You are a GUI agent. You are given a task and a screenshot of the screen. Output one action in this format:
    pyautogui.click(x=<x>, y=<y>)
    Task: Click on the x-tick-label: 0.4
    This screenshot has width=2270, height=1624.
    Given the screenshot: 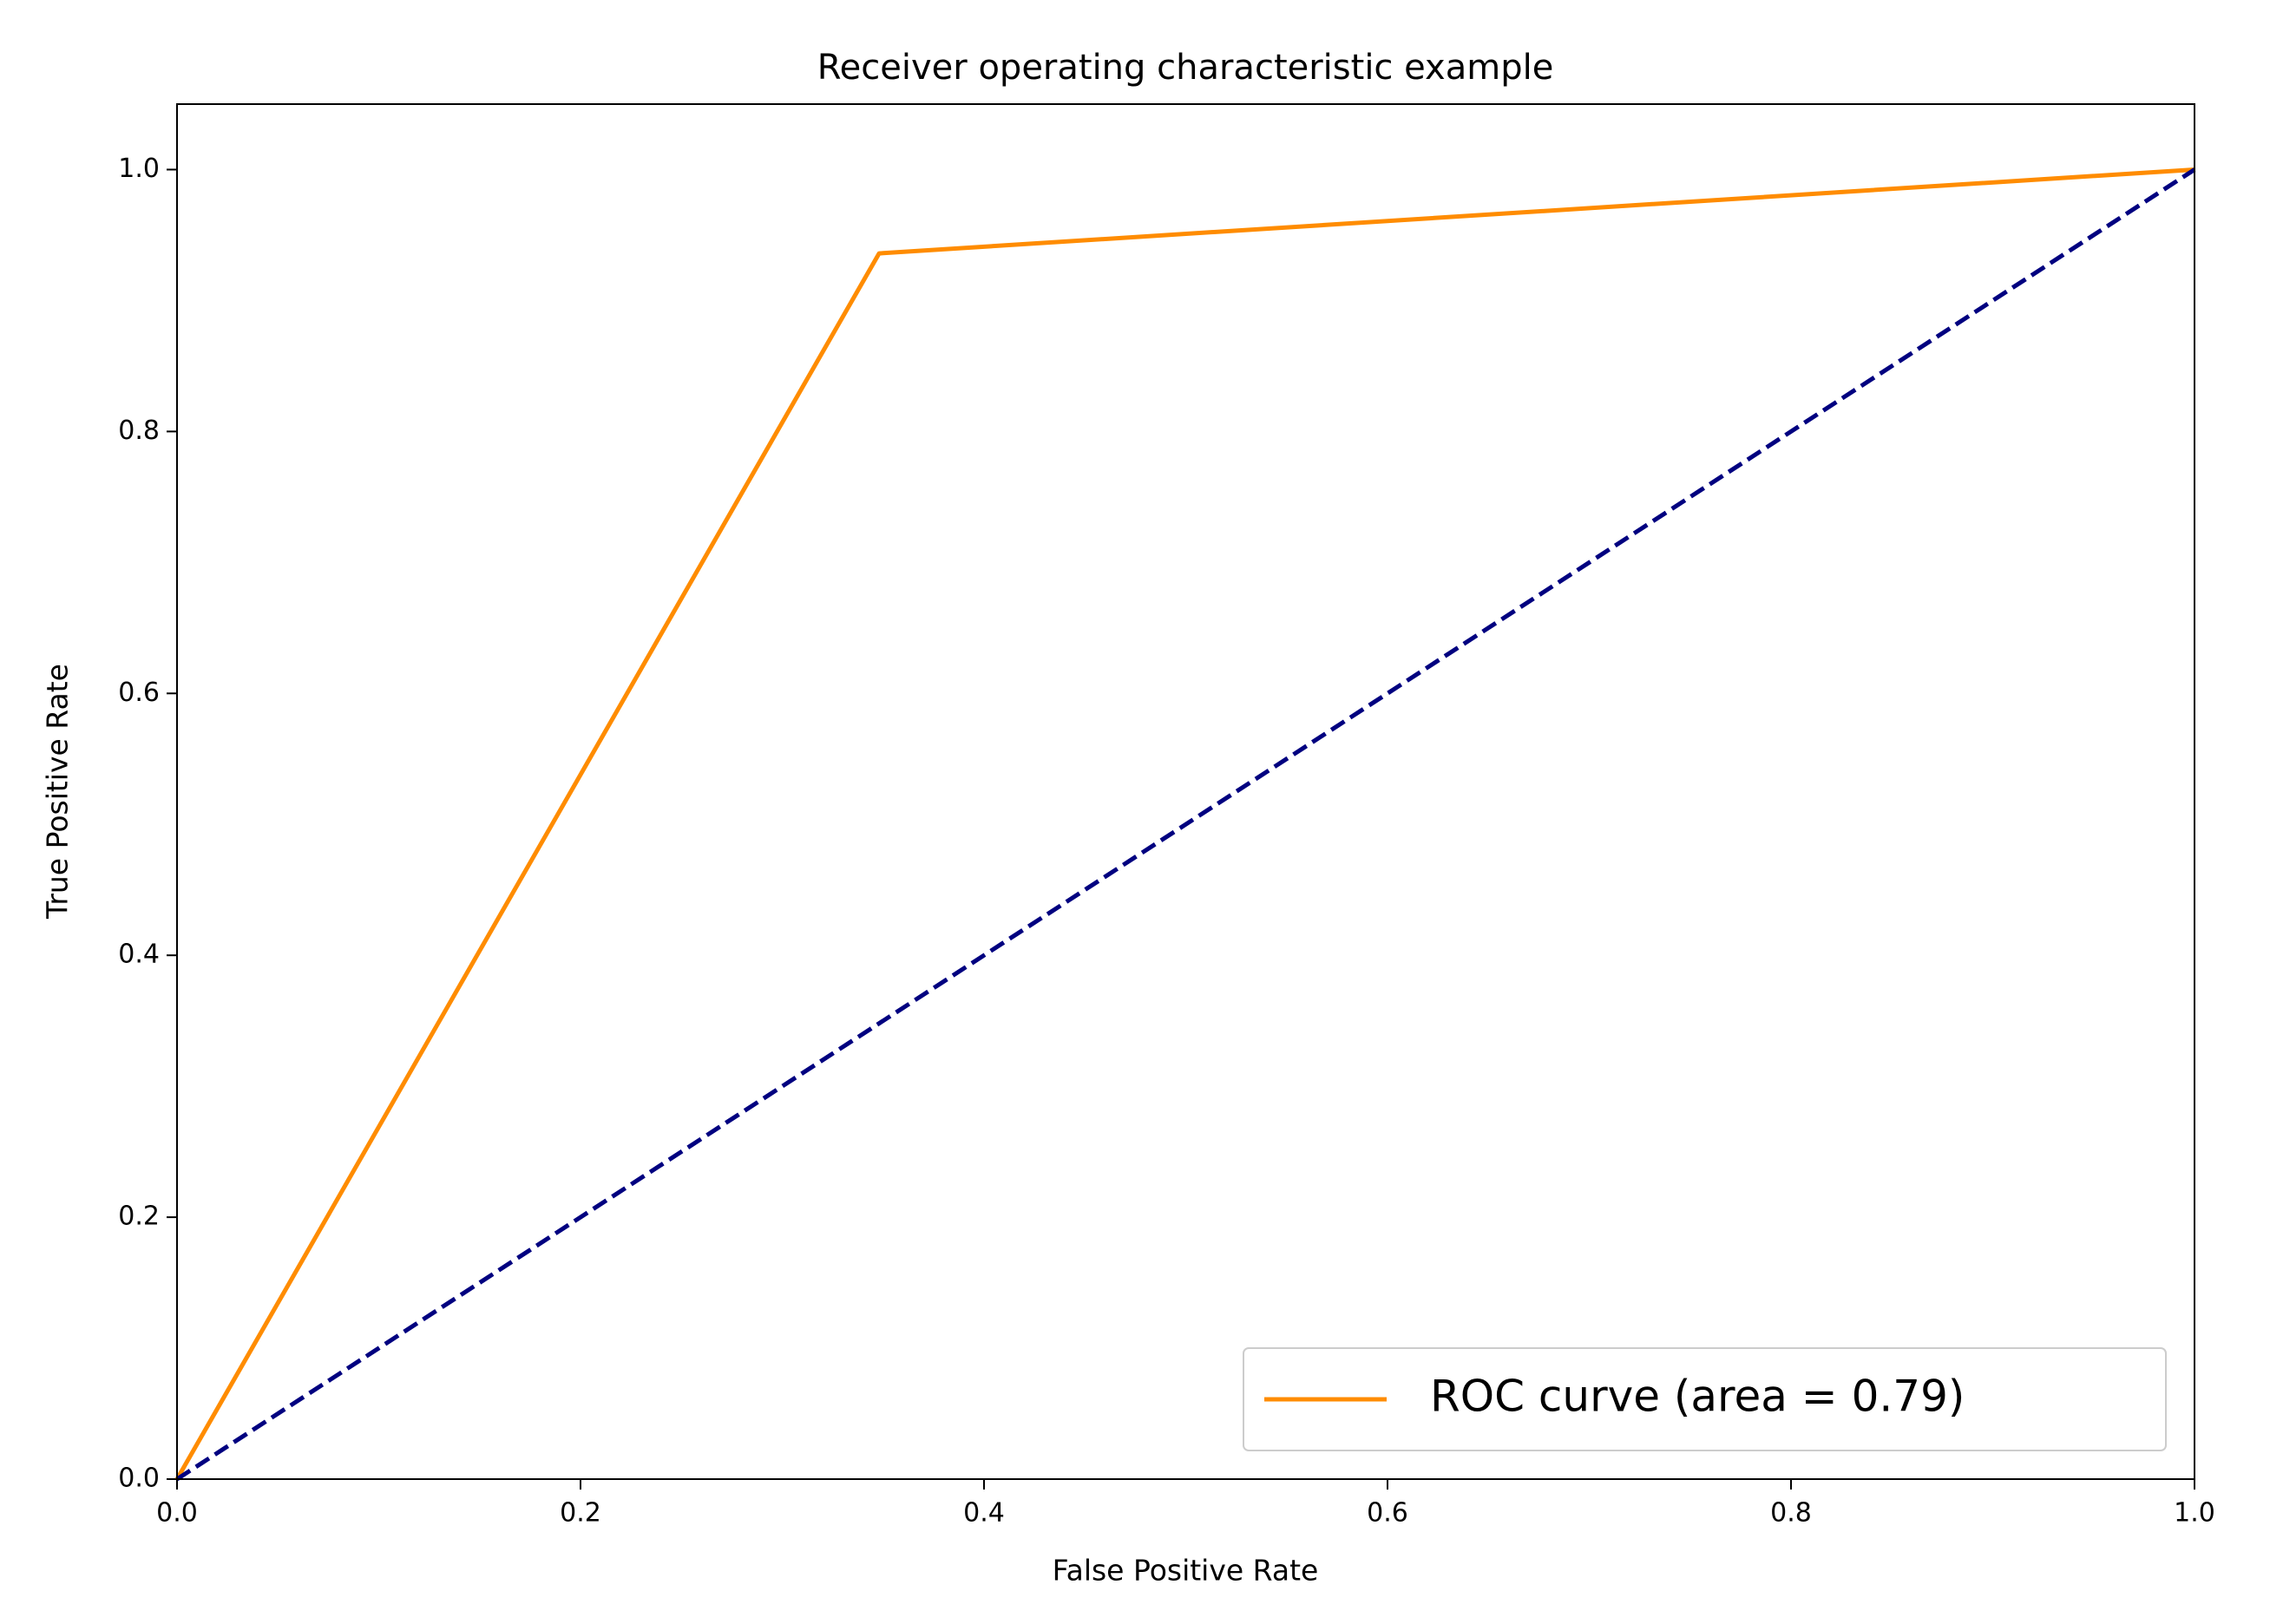 What is the action you would take?
    pyautogui.click(x=984, y=1513)
    